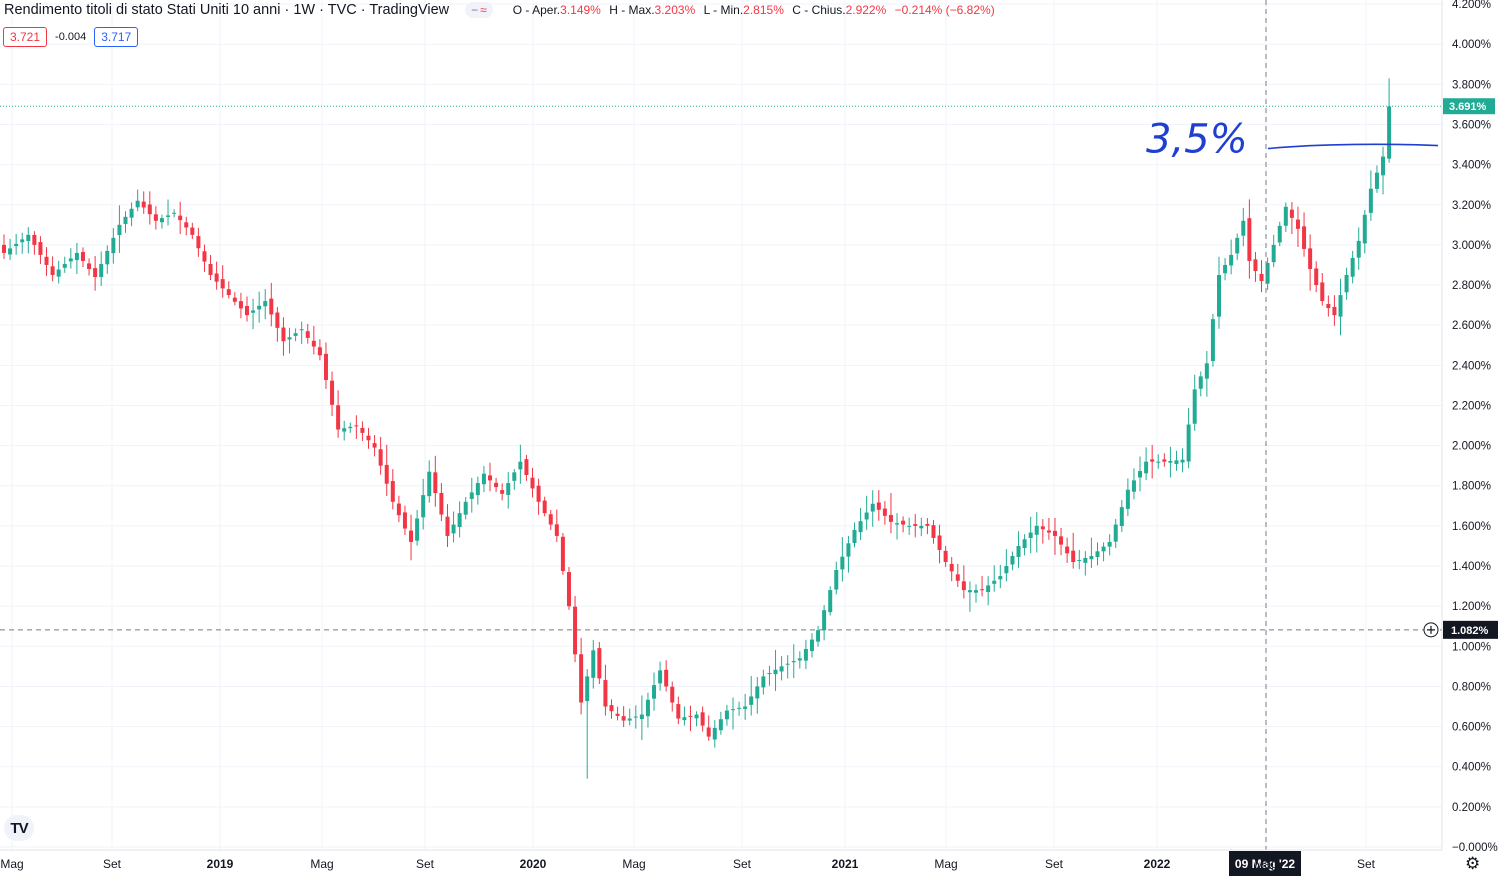 The image size is (1511, 881). I want to click on quote-badges: 3.721 -0.004 3.717, so click(71, 37).